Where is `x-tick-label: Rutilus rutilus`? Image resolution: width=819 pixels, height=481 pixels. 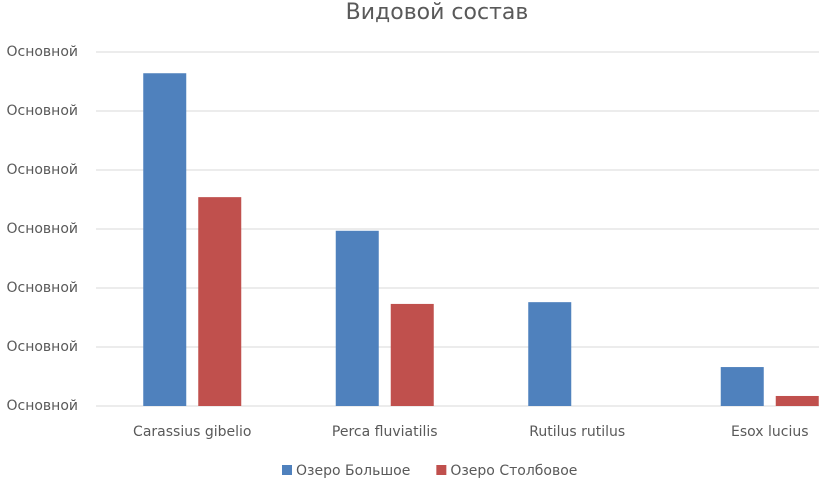
x-tick-label: Rutilus rutilus is located at coordinates (577, 432).